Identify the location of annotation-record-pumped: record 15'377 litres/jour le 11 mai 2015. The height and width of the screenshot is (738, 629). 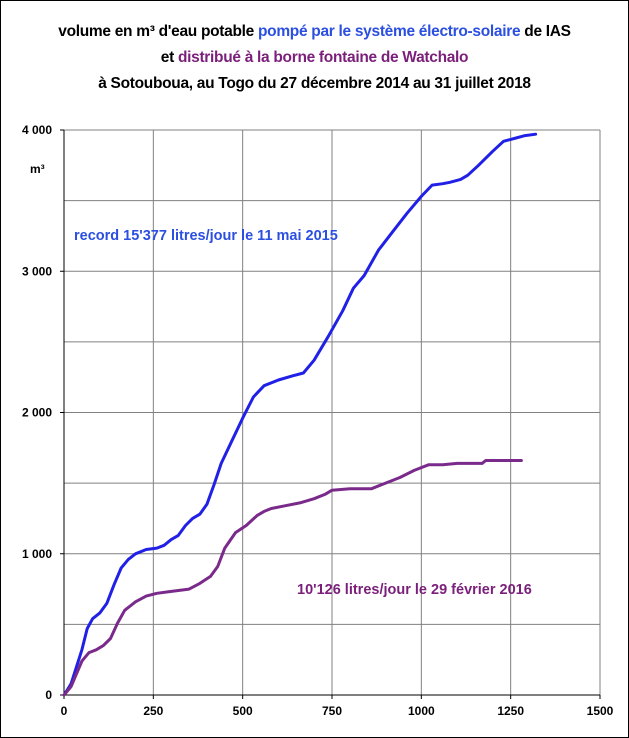
(206, 236).